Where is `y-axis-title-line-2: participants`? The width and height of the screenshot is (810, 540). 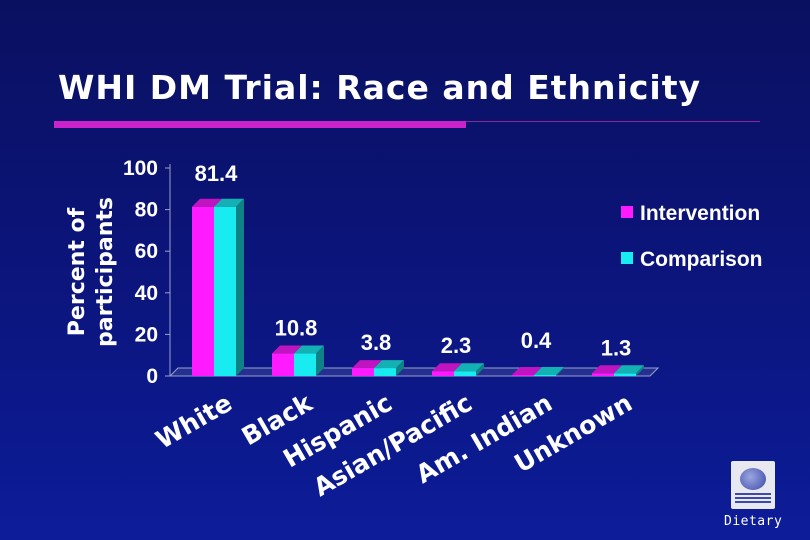
y-axis-title-line-2: participants is located at coordinates (105, 272).